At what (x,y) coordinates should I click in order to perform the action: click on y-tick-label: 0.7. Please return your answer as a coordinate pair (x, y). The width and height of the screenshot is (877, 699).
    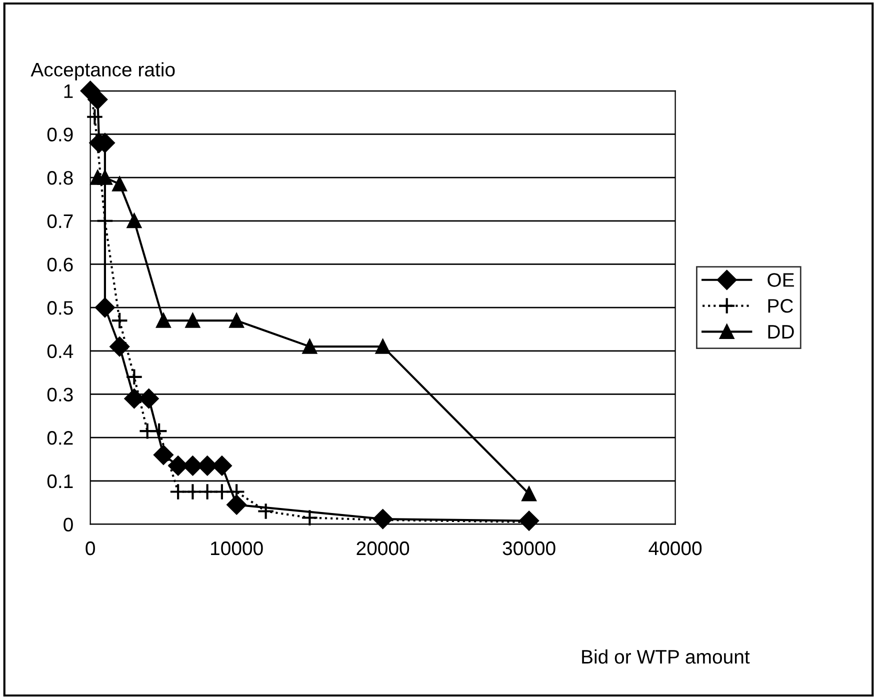
    Looking at the image, I should click on (60, 221).